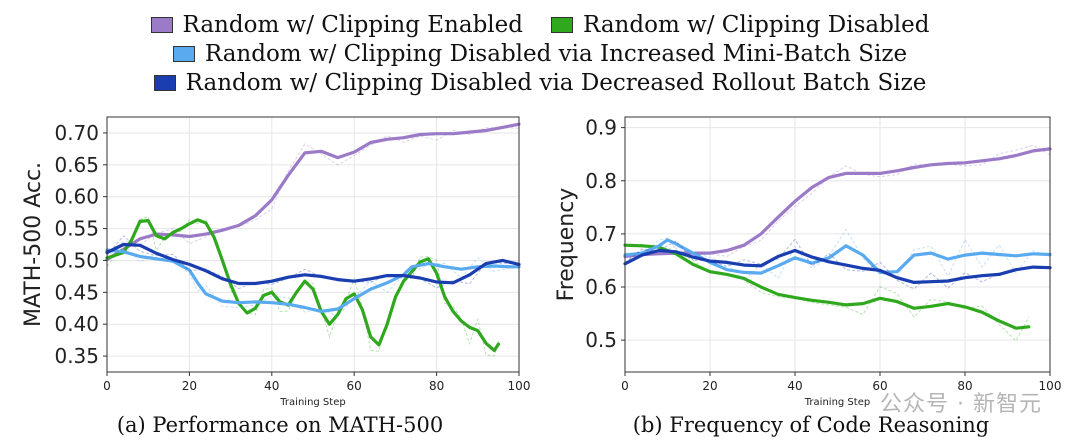 This screenshot has width=1080, height=444. Describe the element at coordinates (601, 340) in the screenshot. I see `y-tick-label: 0.5` at that location.